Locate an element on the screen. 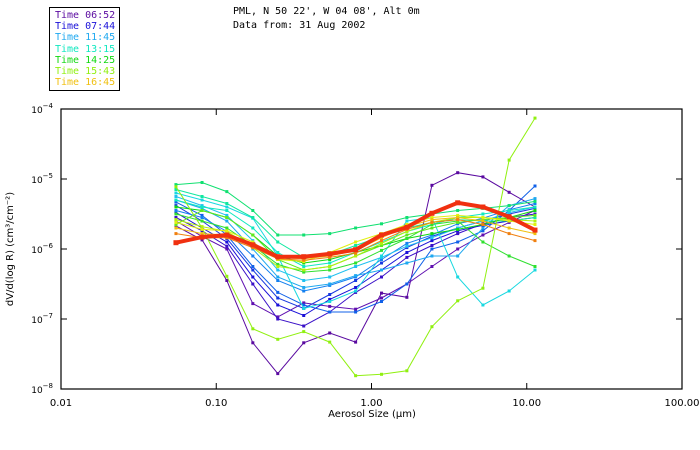  legend-item: Time 16:45 is located at coordinates (85, 83).